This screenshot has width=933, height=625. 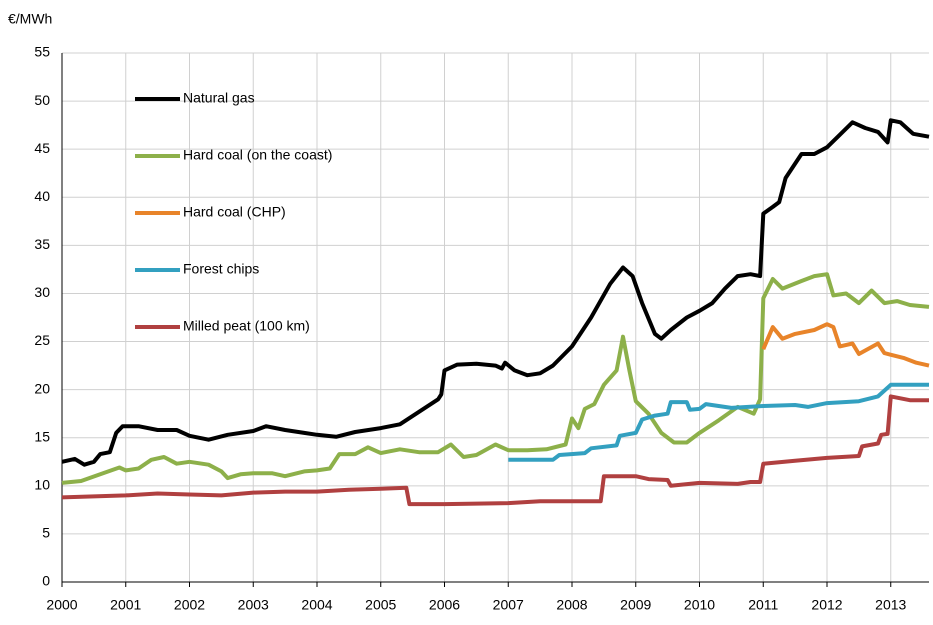 What do you see at coordinates (42, 485) in the screenshot?
I see `y-tick-label: 10` at bounding box center [42, 485].